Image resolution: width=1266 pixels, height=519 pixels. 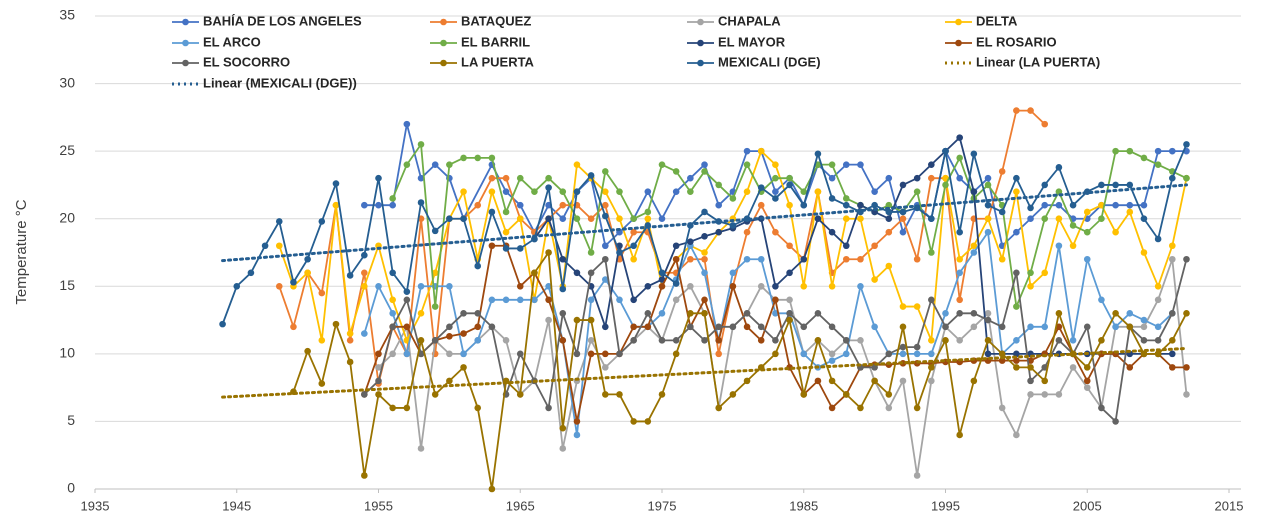 What do you see at coordinates (246, 61) in the screenshot?
I see `legend-label: EL SOCORRO` at bounding box center [246, 61].